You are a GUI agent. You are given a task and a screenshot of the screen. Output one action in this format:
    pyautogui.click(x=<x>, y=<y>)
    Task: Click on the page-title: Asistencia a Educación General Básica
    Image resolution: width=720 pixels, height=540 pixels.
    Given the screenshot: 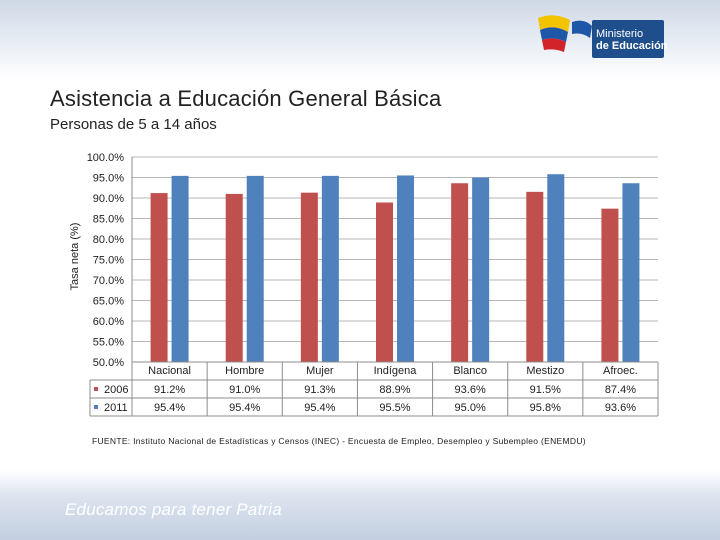 What is the action you would take?
    pyautogui.click(x=246, y=98)
    